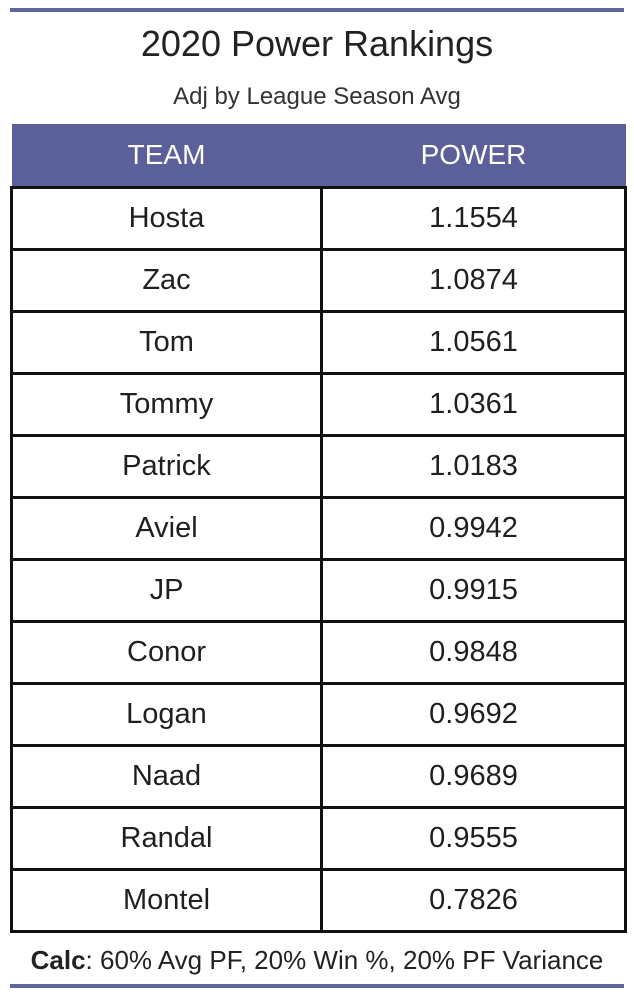 The height and width of the screenshot is (996, 634). Describe the element at coordinates (473, 714) in the screenshot. I see `power-cell: 0.9692` at that location.